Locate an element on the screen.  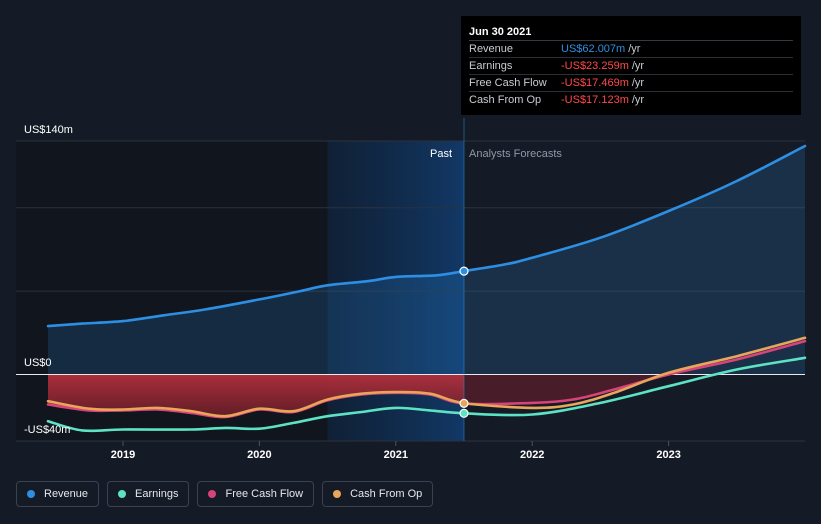
earnings-line is located at coordinates (426, 394).